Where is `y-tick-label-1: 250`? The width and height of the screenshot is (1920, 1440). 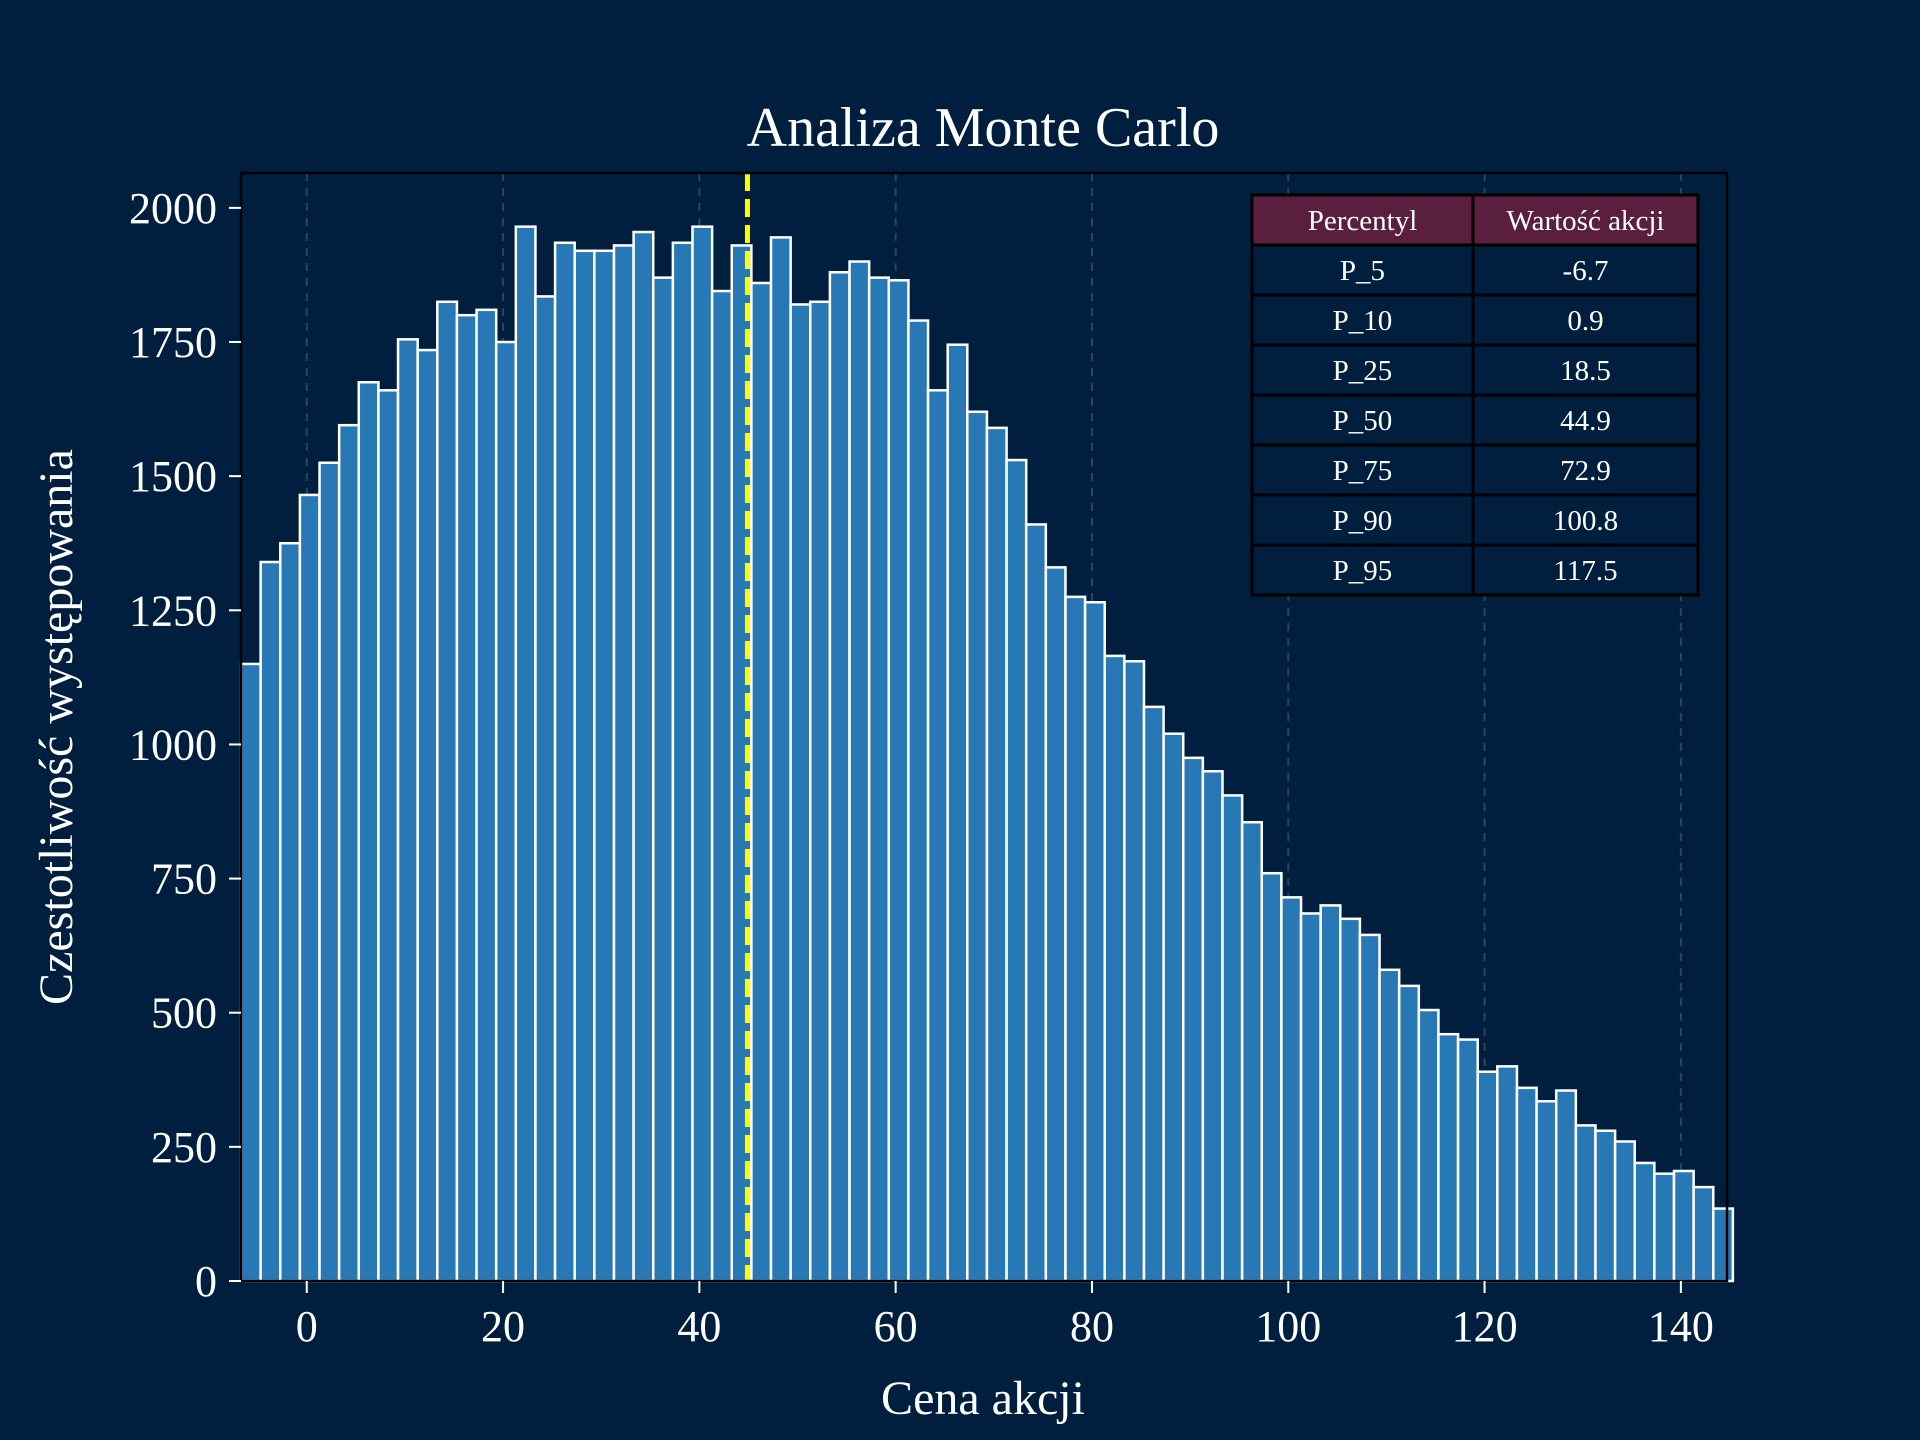 y-tick-label-1: 250 is located at coordinates (184, 1147).